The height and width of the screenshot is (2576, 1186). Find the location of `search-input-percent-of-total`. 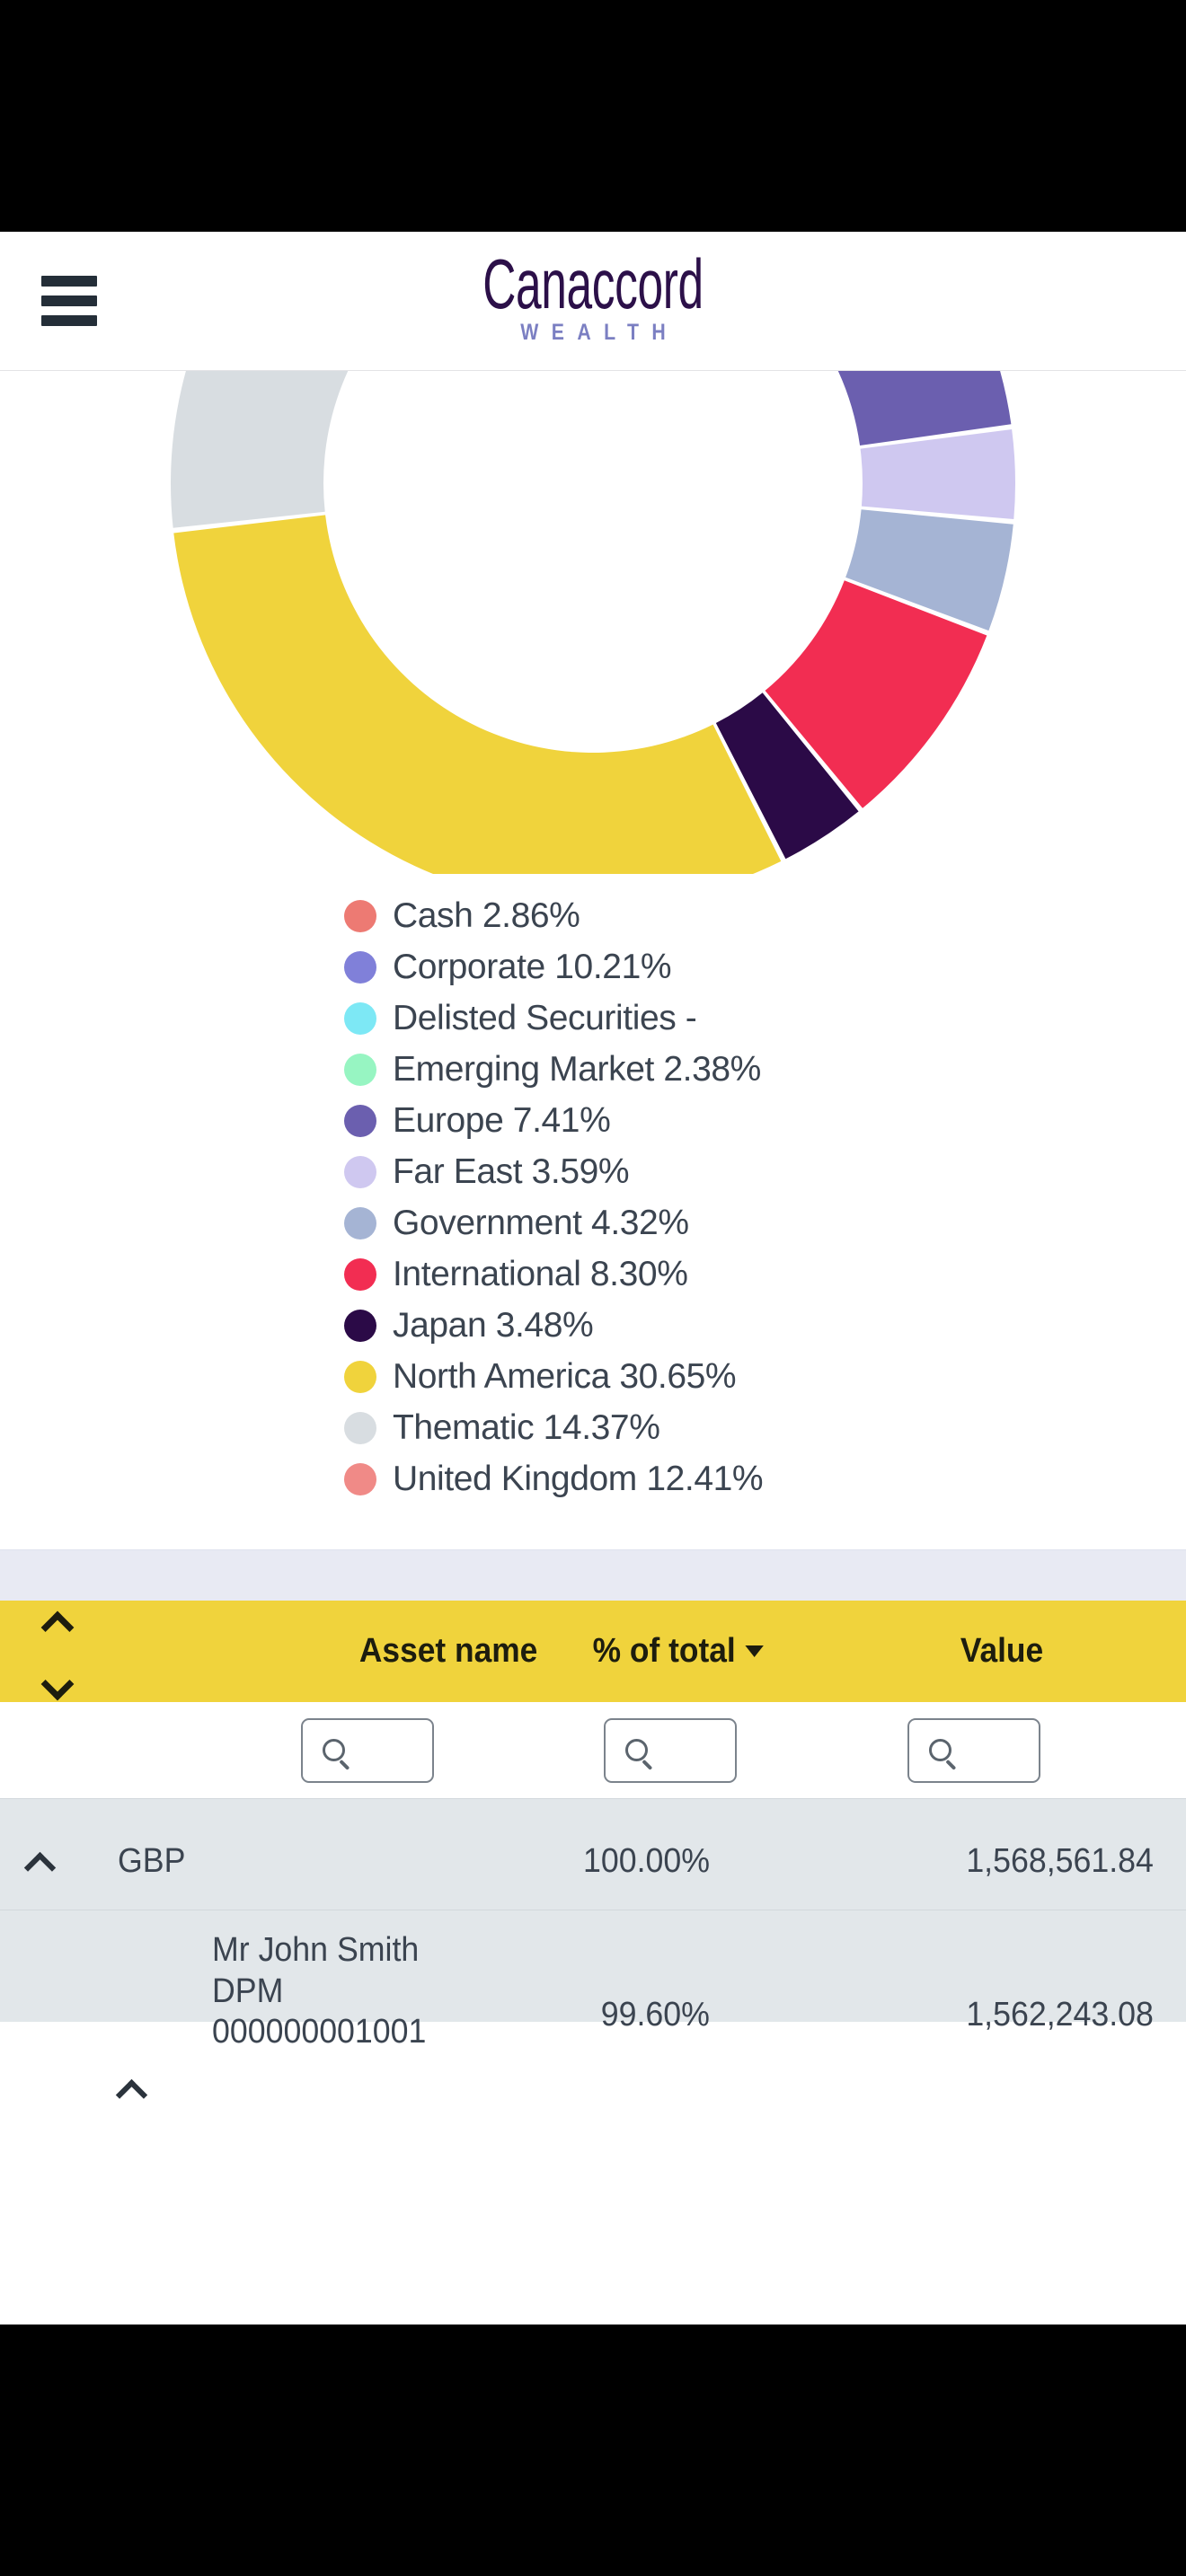

search-input-percent-of-total is located at coordinates (670, 1750).